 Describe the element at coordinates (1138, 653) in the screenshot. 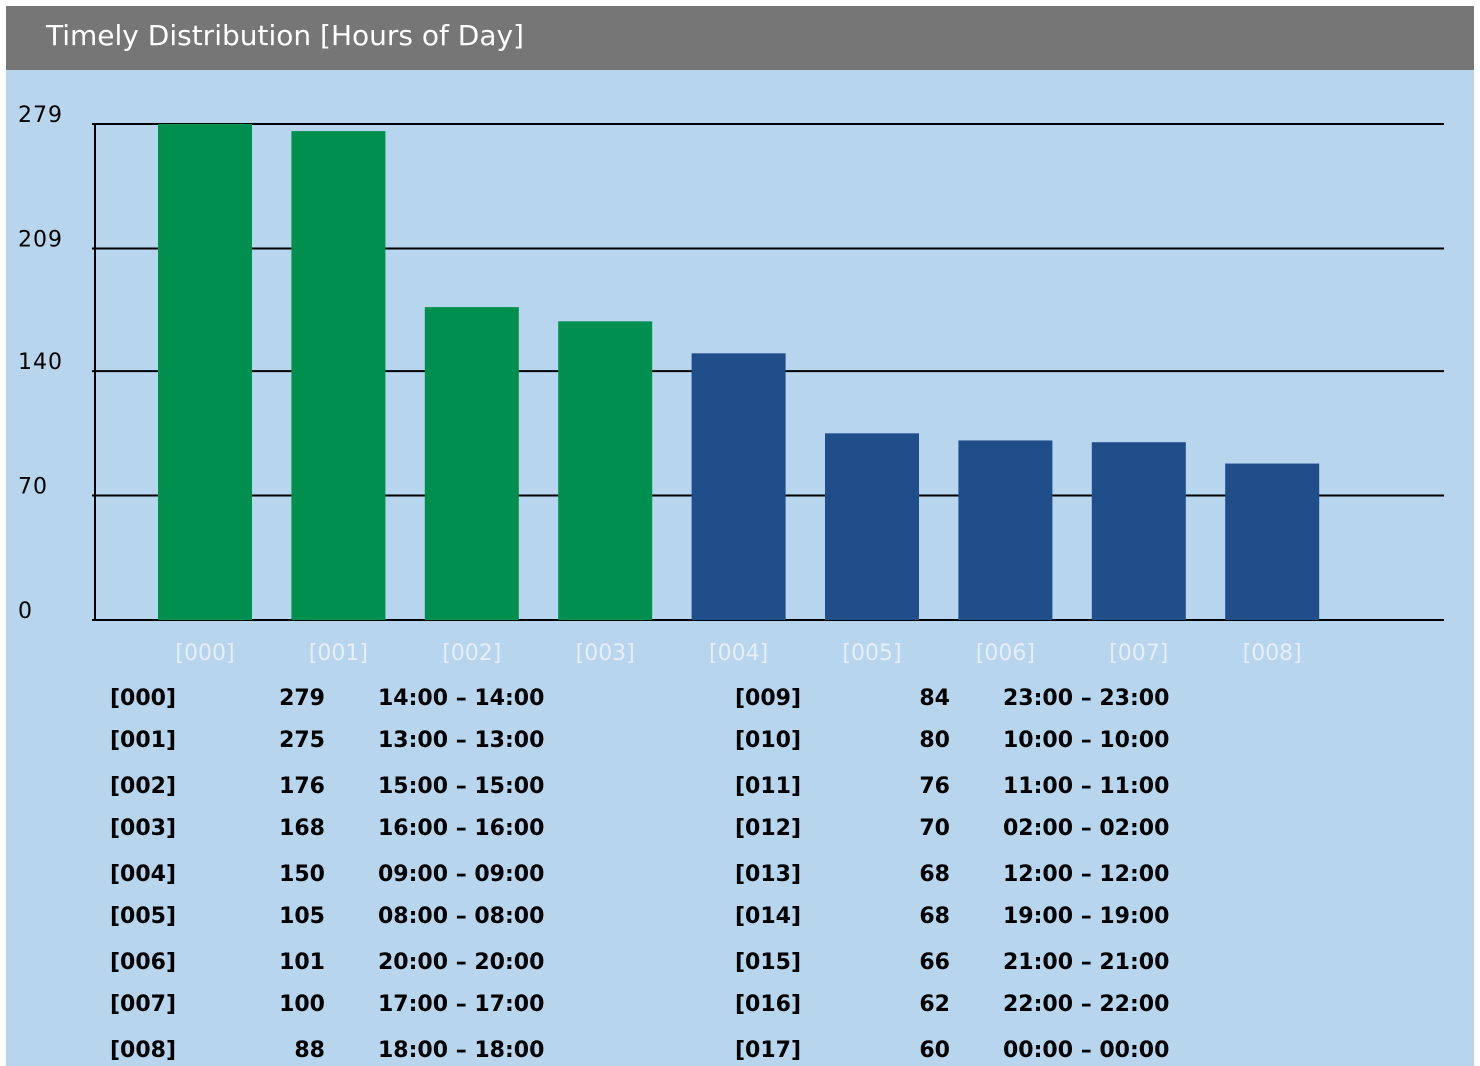

I see `x-tick-label: [007]` at that location.